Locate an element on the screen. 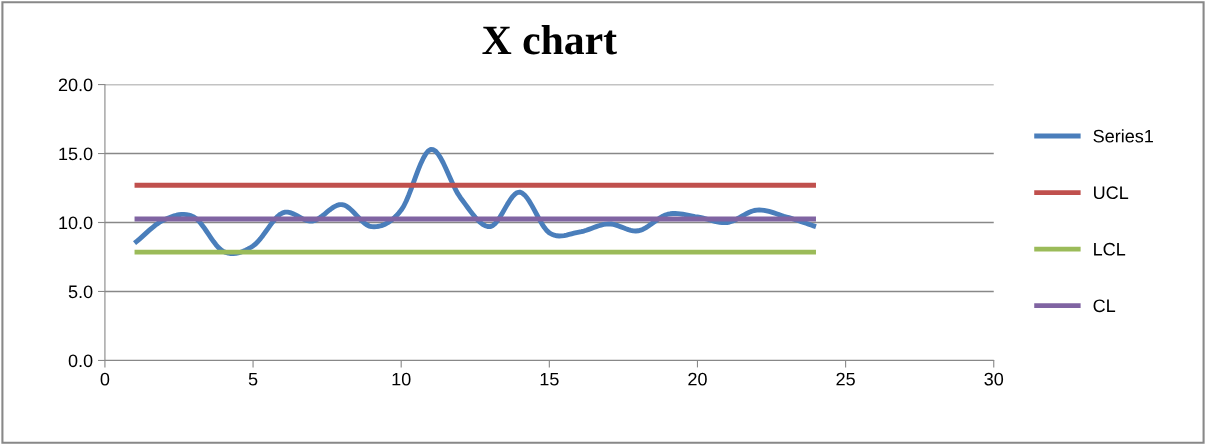 This screenshot has width=1206, height=445. x-tick-label: 25 is located at coordinates (845, 379).